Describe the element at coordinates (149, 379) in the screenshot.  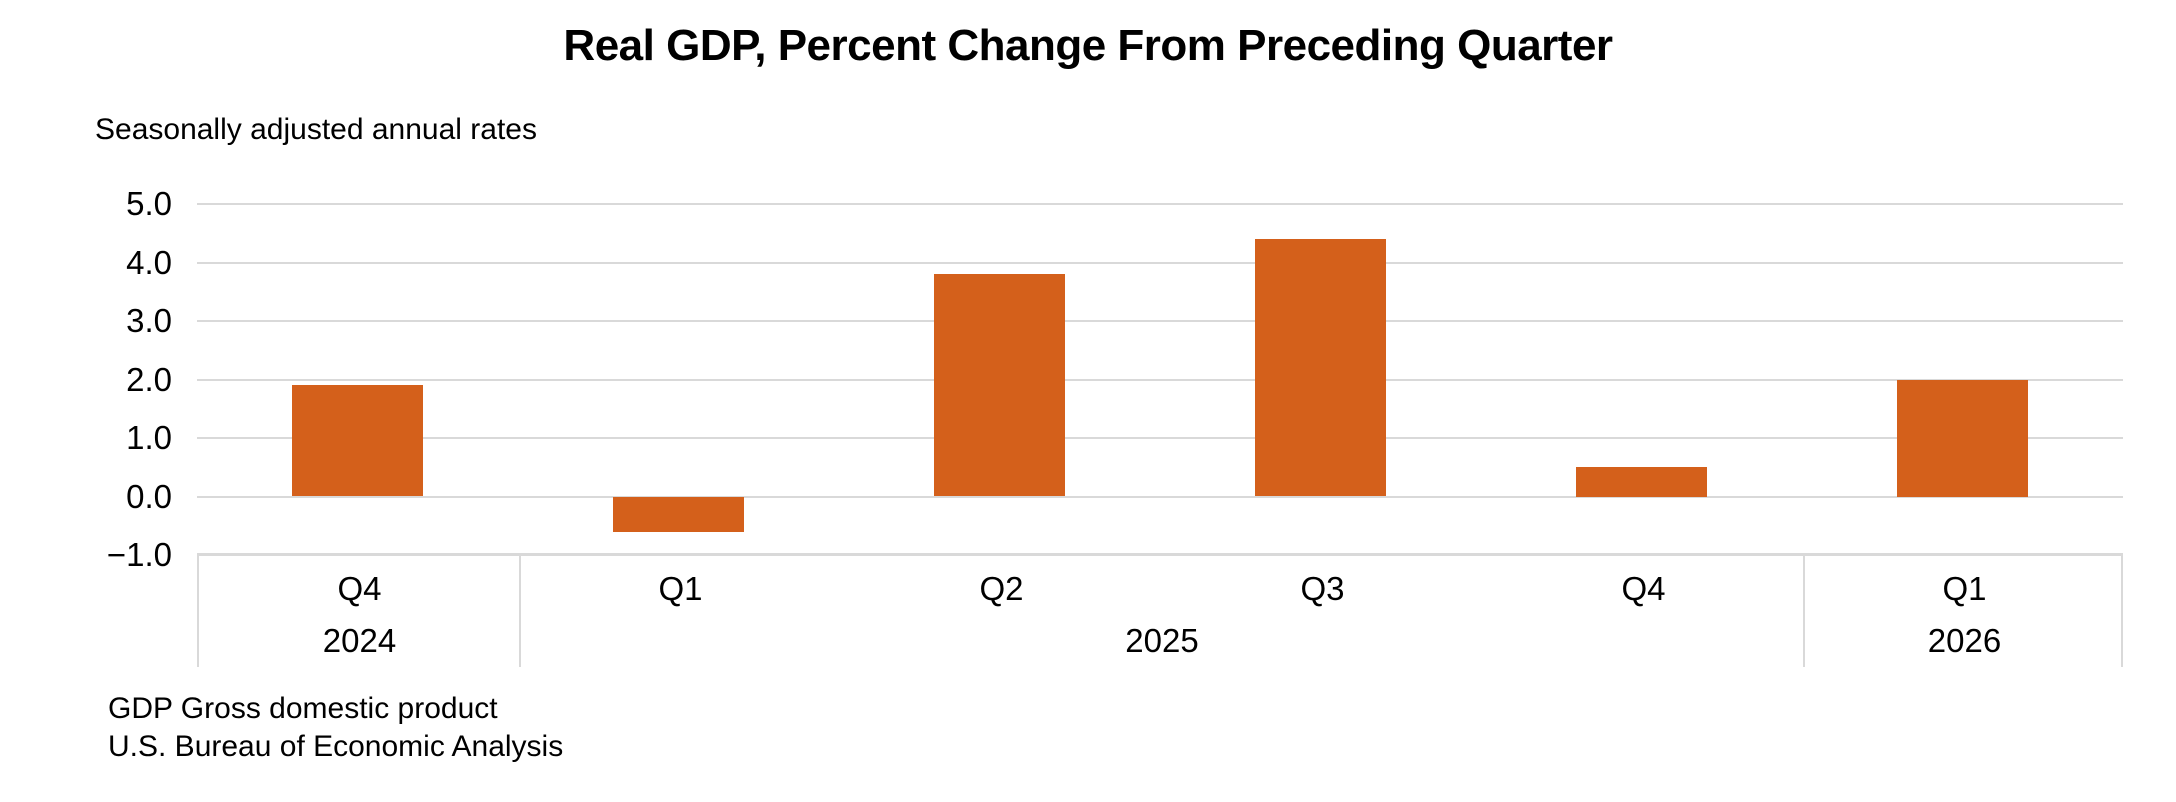
I see `y-tick-label: 2.0` at that location.